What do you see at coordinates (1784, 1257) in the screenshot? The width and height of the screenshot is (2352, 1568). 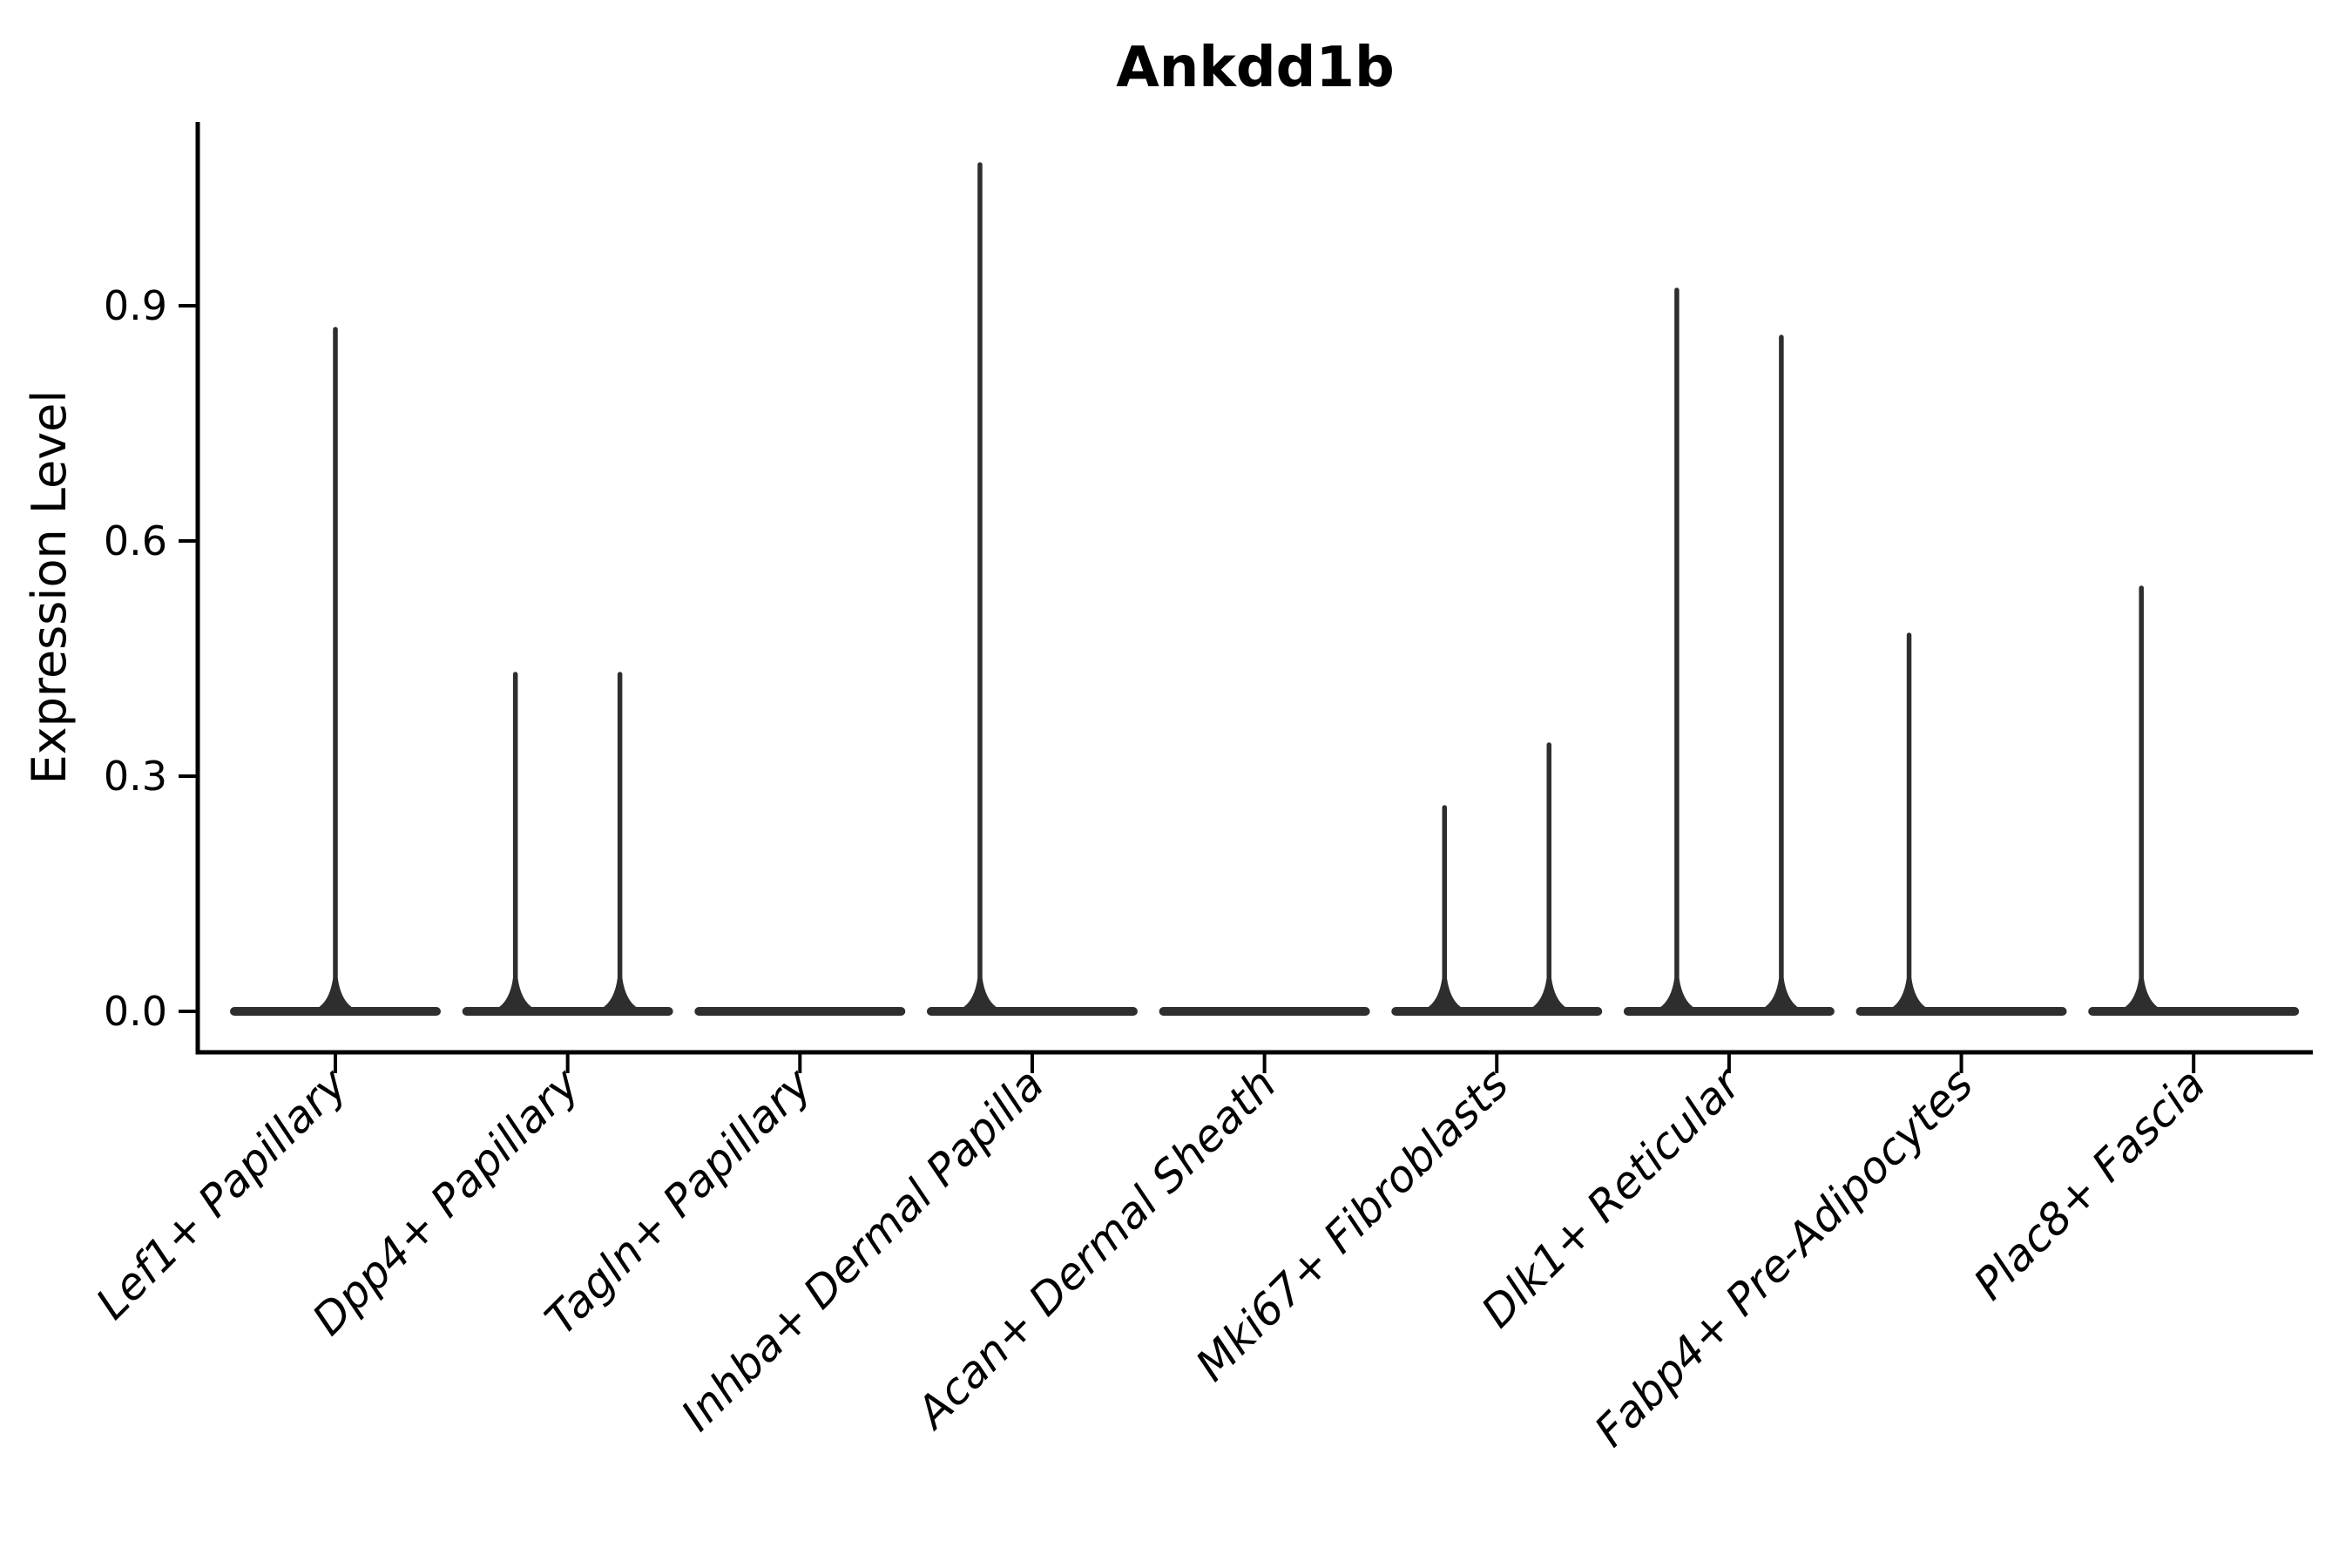 I see `x-tick-label: Fabp4+ Pre-Adipocytes` at bounding box center [1784, 1257].